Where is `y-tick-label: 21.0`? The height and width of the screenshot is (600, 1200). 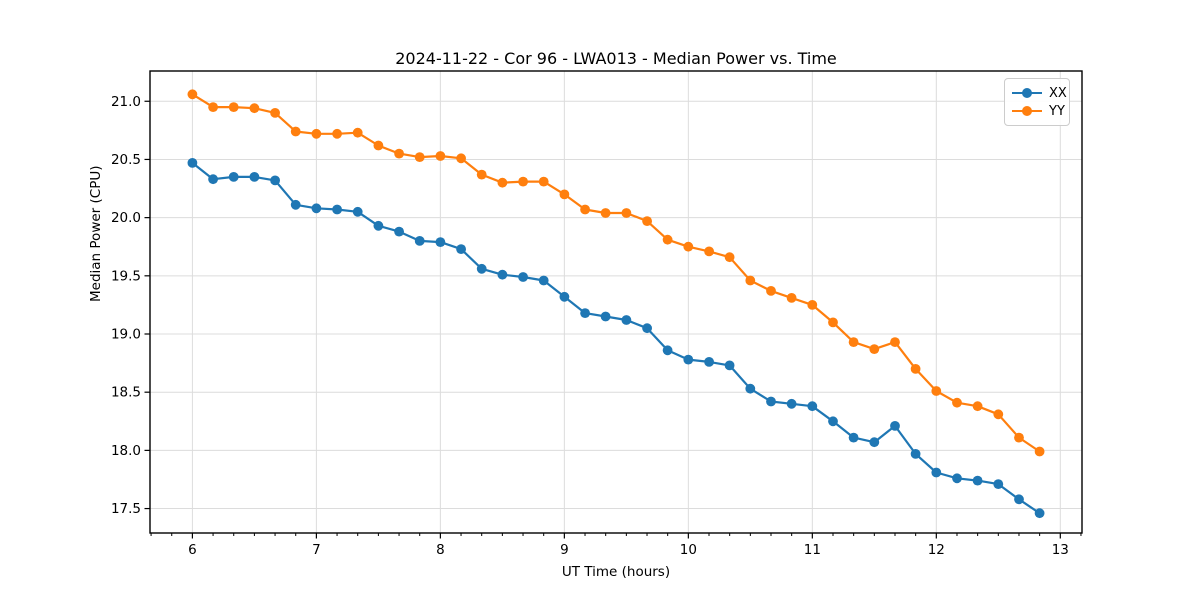 y-tick-label: 21.0 is located at coordinates (126, 102).